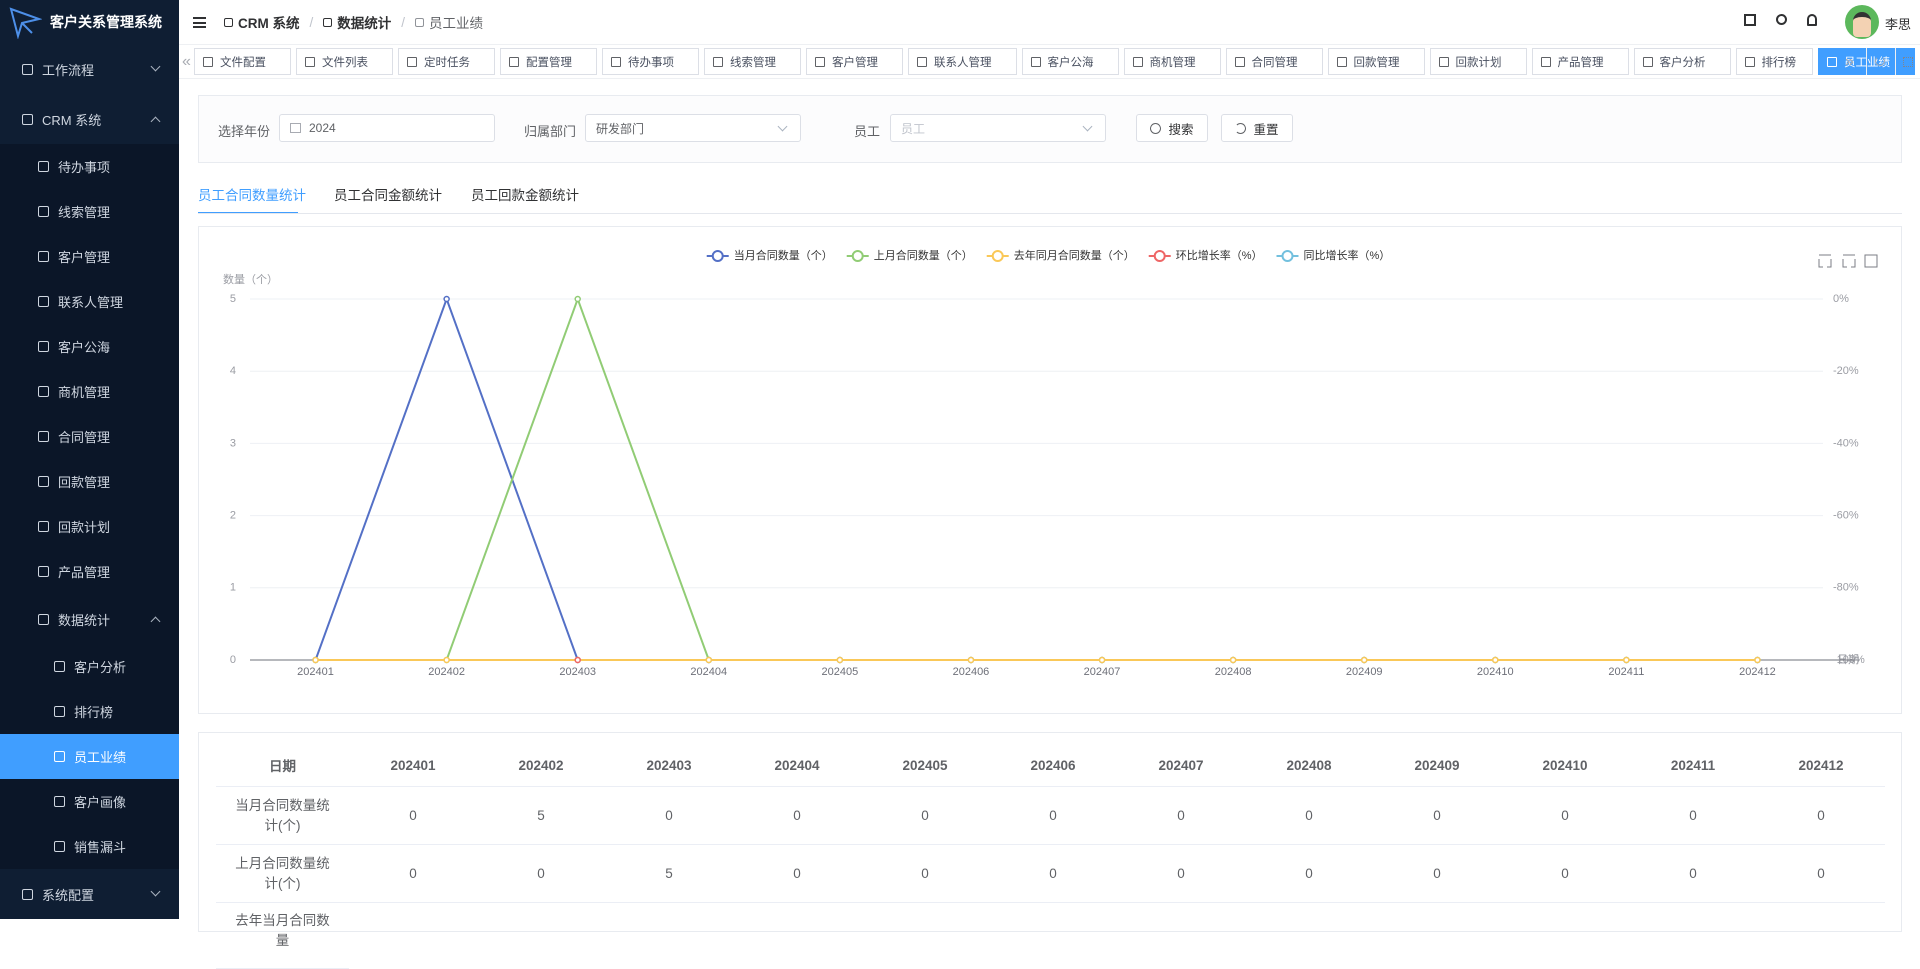 This screenshot has width=1920, height=969. I want to click on menu-item: 合同管理, so click(89, 436).